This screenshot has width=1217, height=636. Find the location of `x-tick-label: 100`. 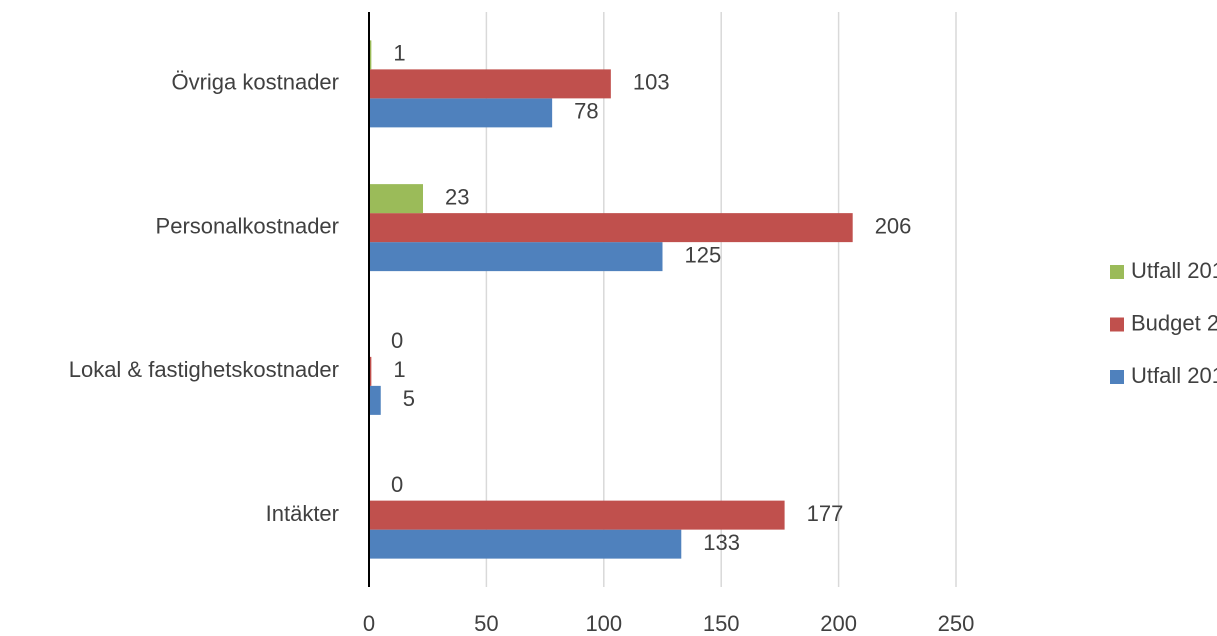

x-tick-label: 100 is located at coordinates (603, 623).